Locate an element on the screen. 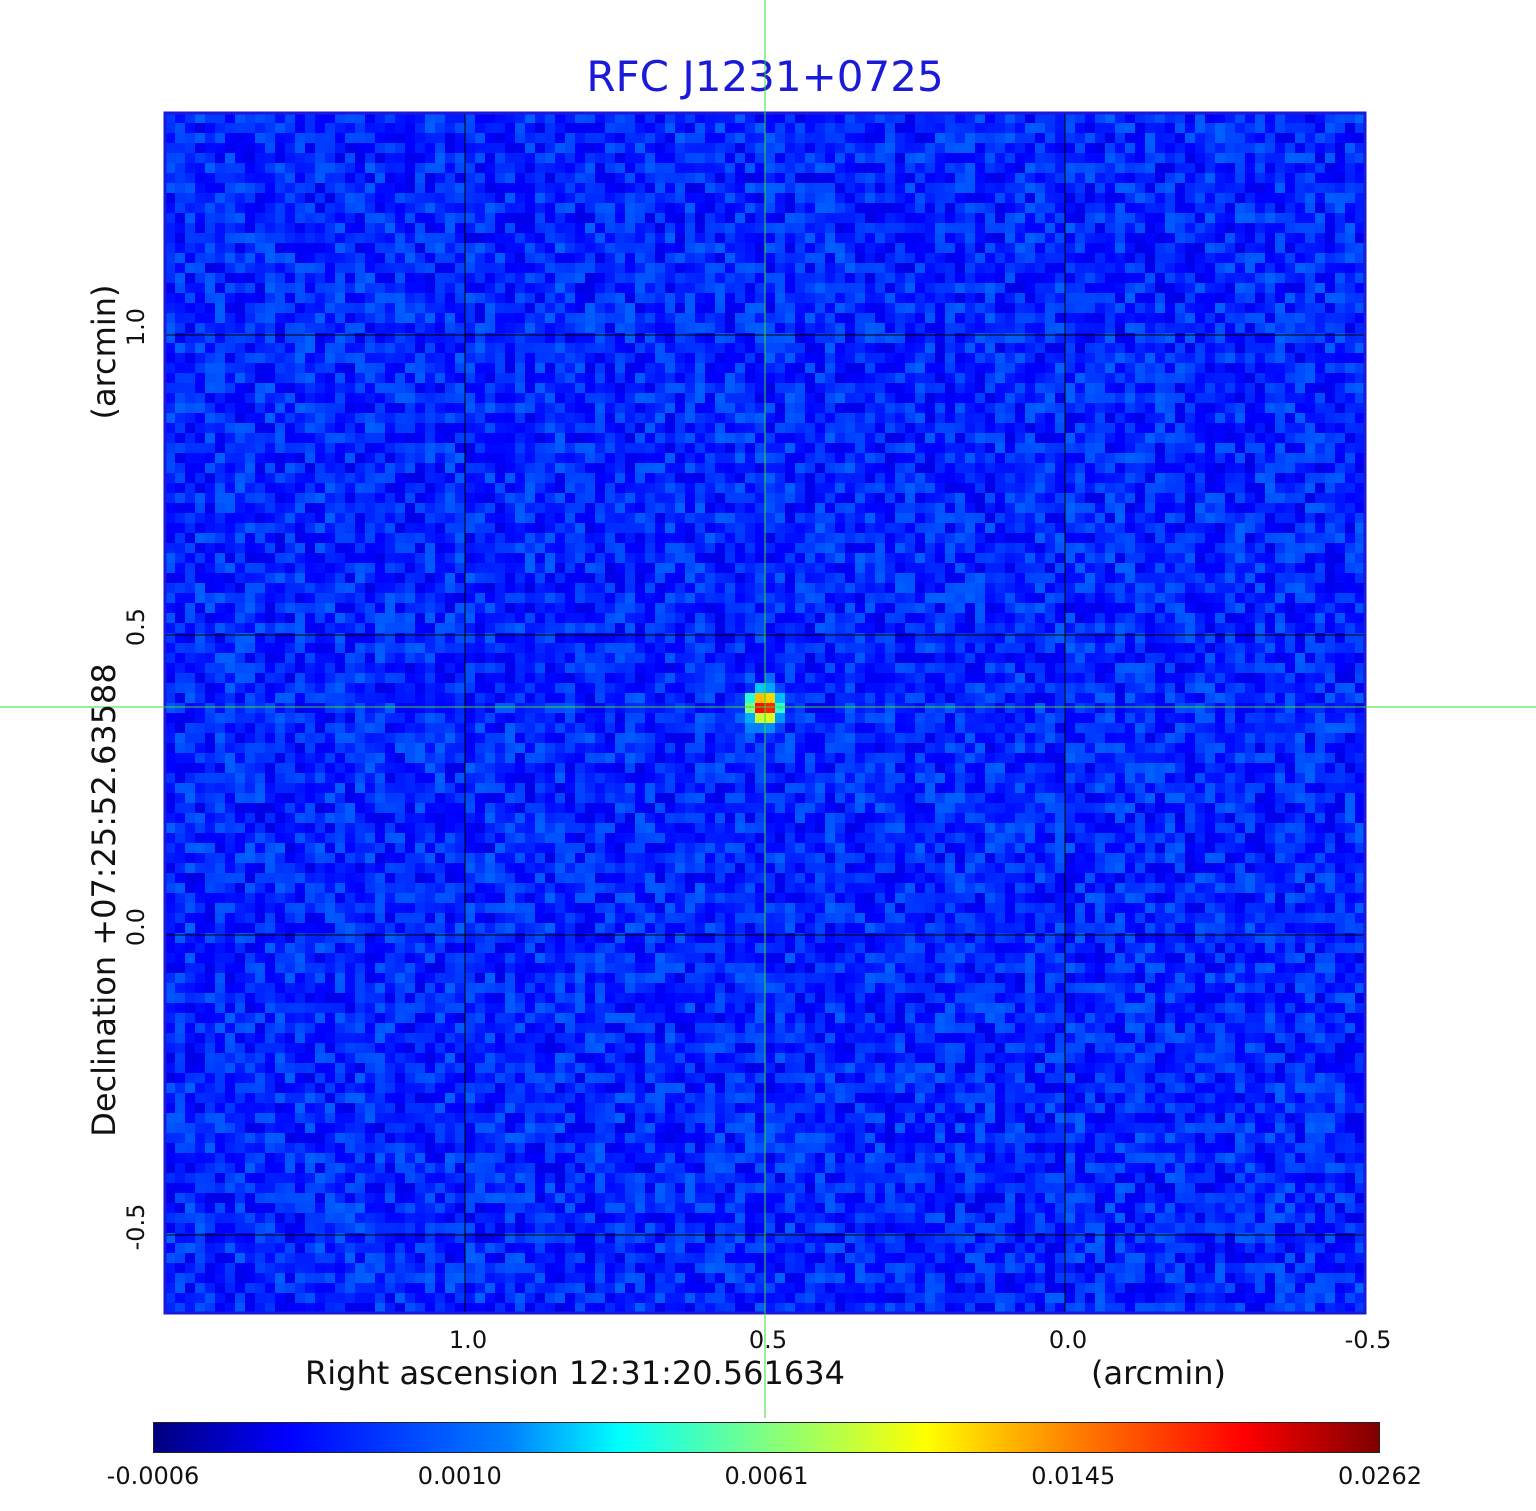  colorbar-tick-label: -0.0006 is located at coordinates (153, 1476).